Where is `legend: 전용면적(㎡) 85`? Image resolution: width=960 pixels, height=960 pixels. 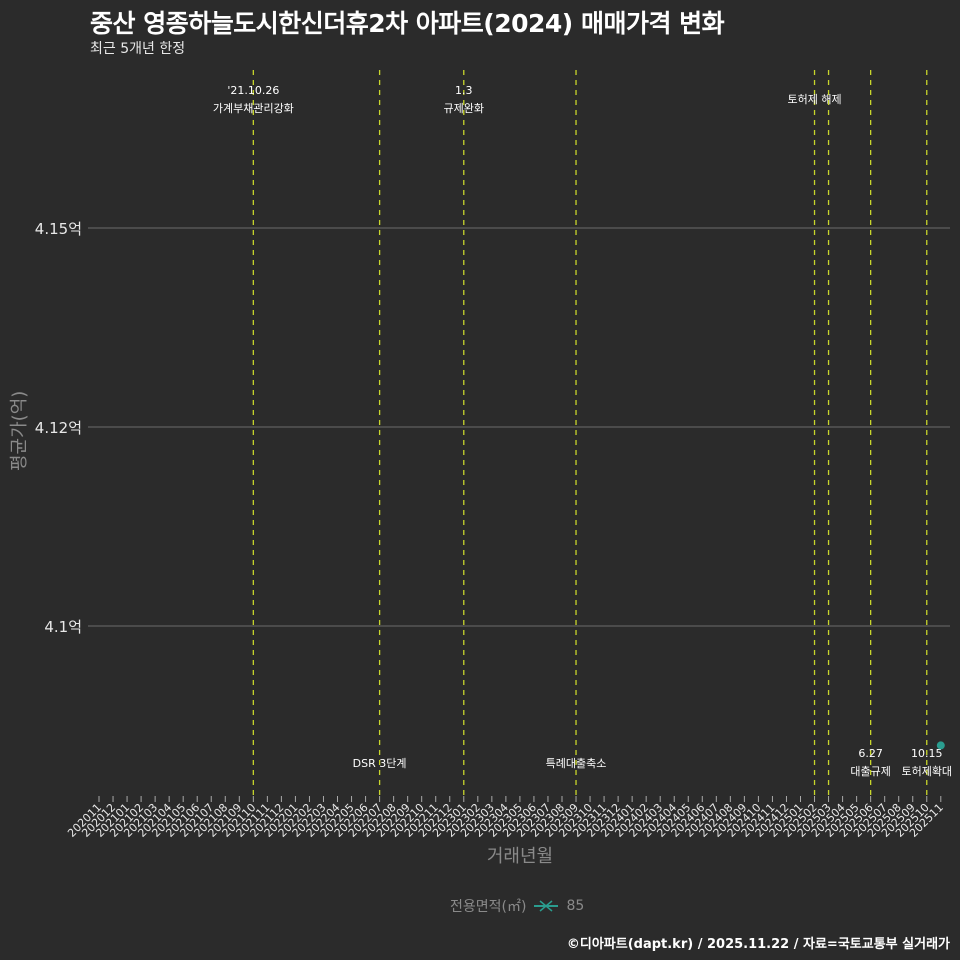
legend: 전용면적(㎡) 85 is located at coordinates (517, 906).